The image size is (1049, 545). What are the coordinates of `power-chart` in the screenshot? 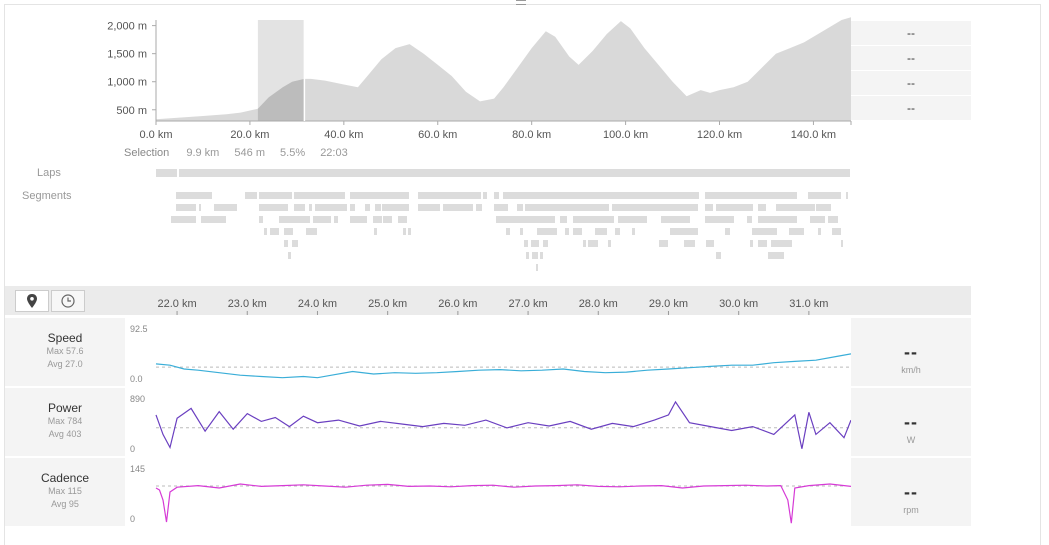 It's located at (488, 423).